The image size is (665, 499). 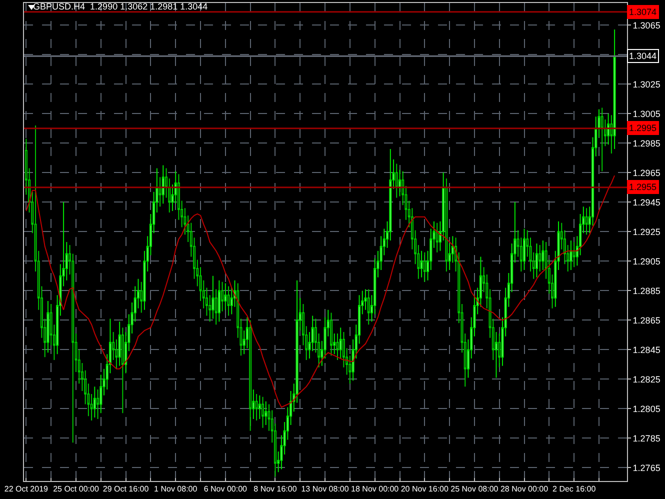 I want to click on x-tick-label: 1 Nov 08:00, so click(x=176, y=489).